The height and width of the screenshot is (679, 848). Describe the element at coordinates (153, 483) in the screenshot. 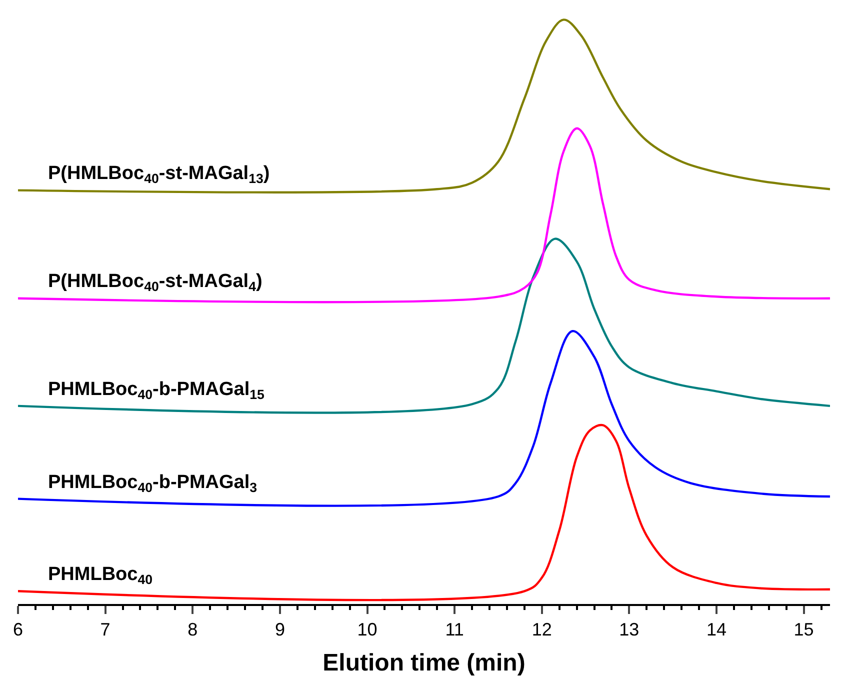

I see `series-label: PHMLBoc$_{40}$-b-PMAGal$_{3}$` at that location.